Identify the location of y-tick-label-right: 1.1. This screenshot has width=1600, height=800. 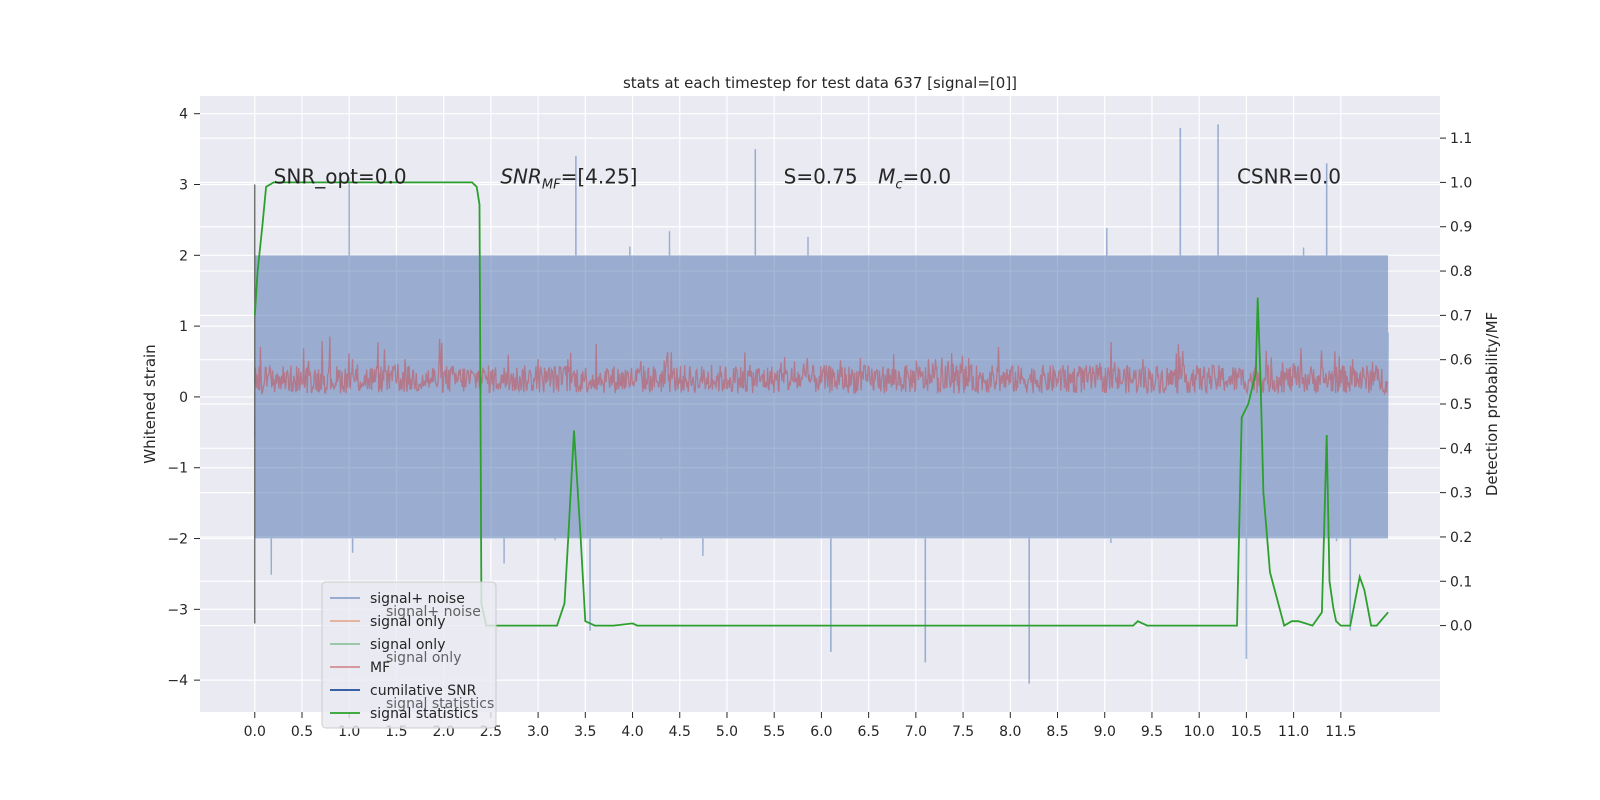
(1461, 139).